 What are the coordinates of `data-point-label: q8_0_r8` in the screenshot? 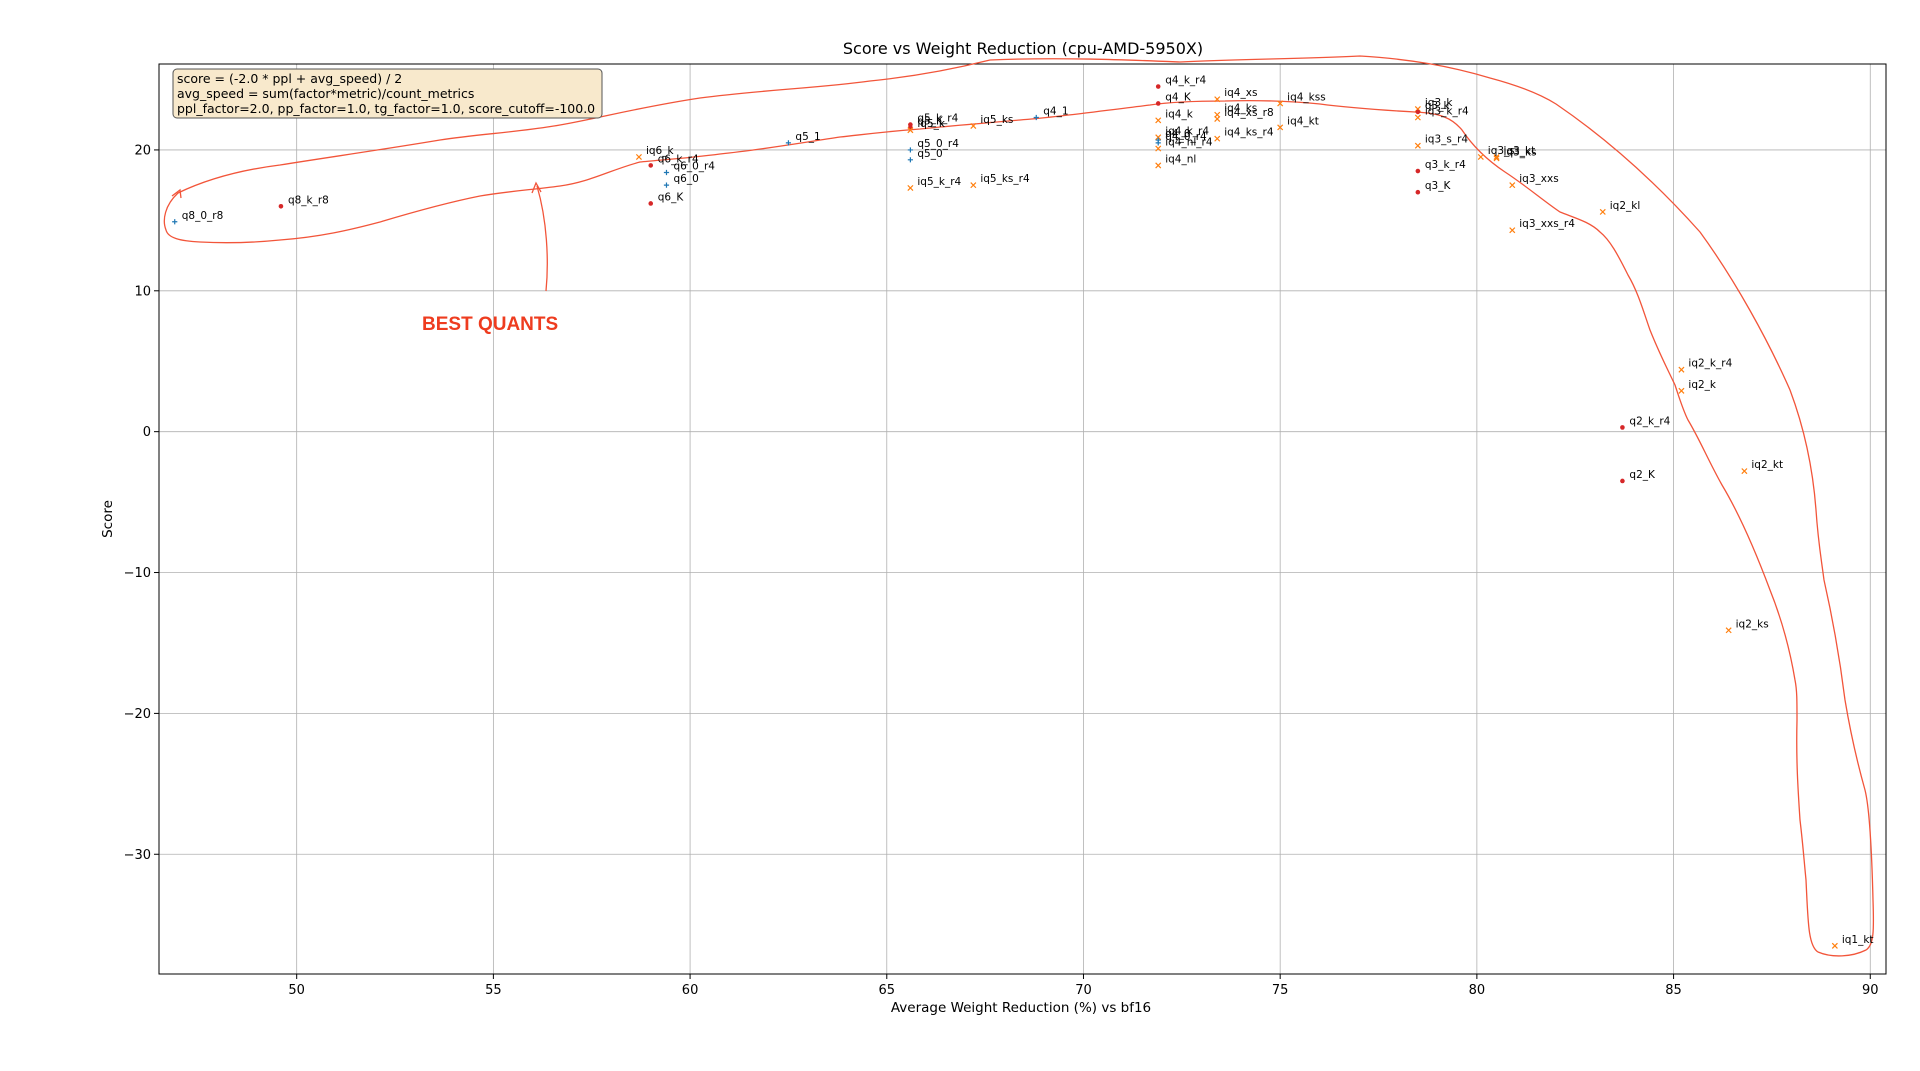 It's located at (203, 216).